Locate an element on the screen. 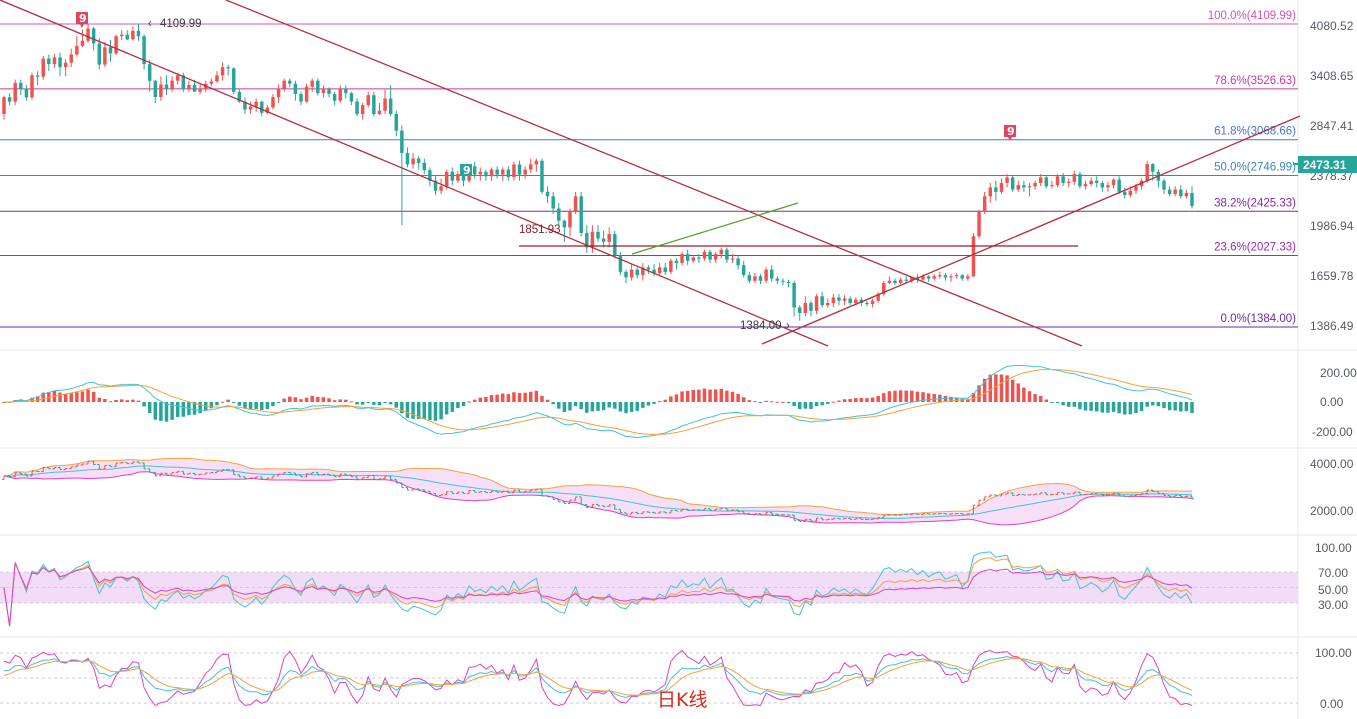 The height and width of the screenshot is (719, 1357). green-wedge-line is located at coordinates (715, 228).